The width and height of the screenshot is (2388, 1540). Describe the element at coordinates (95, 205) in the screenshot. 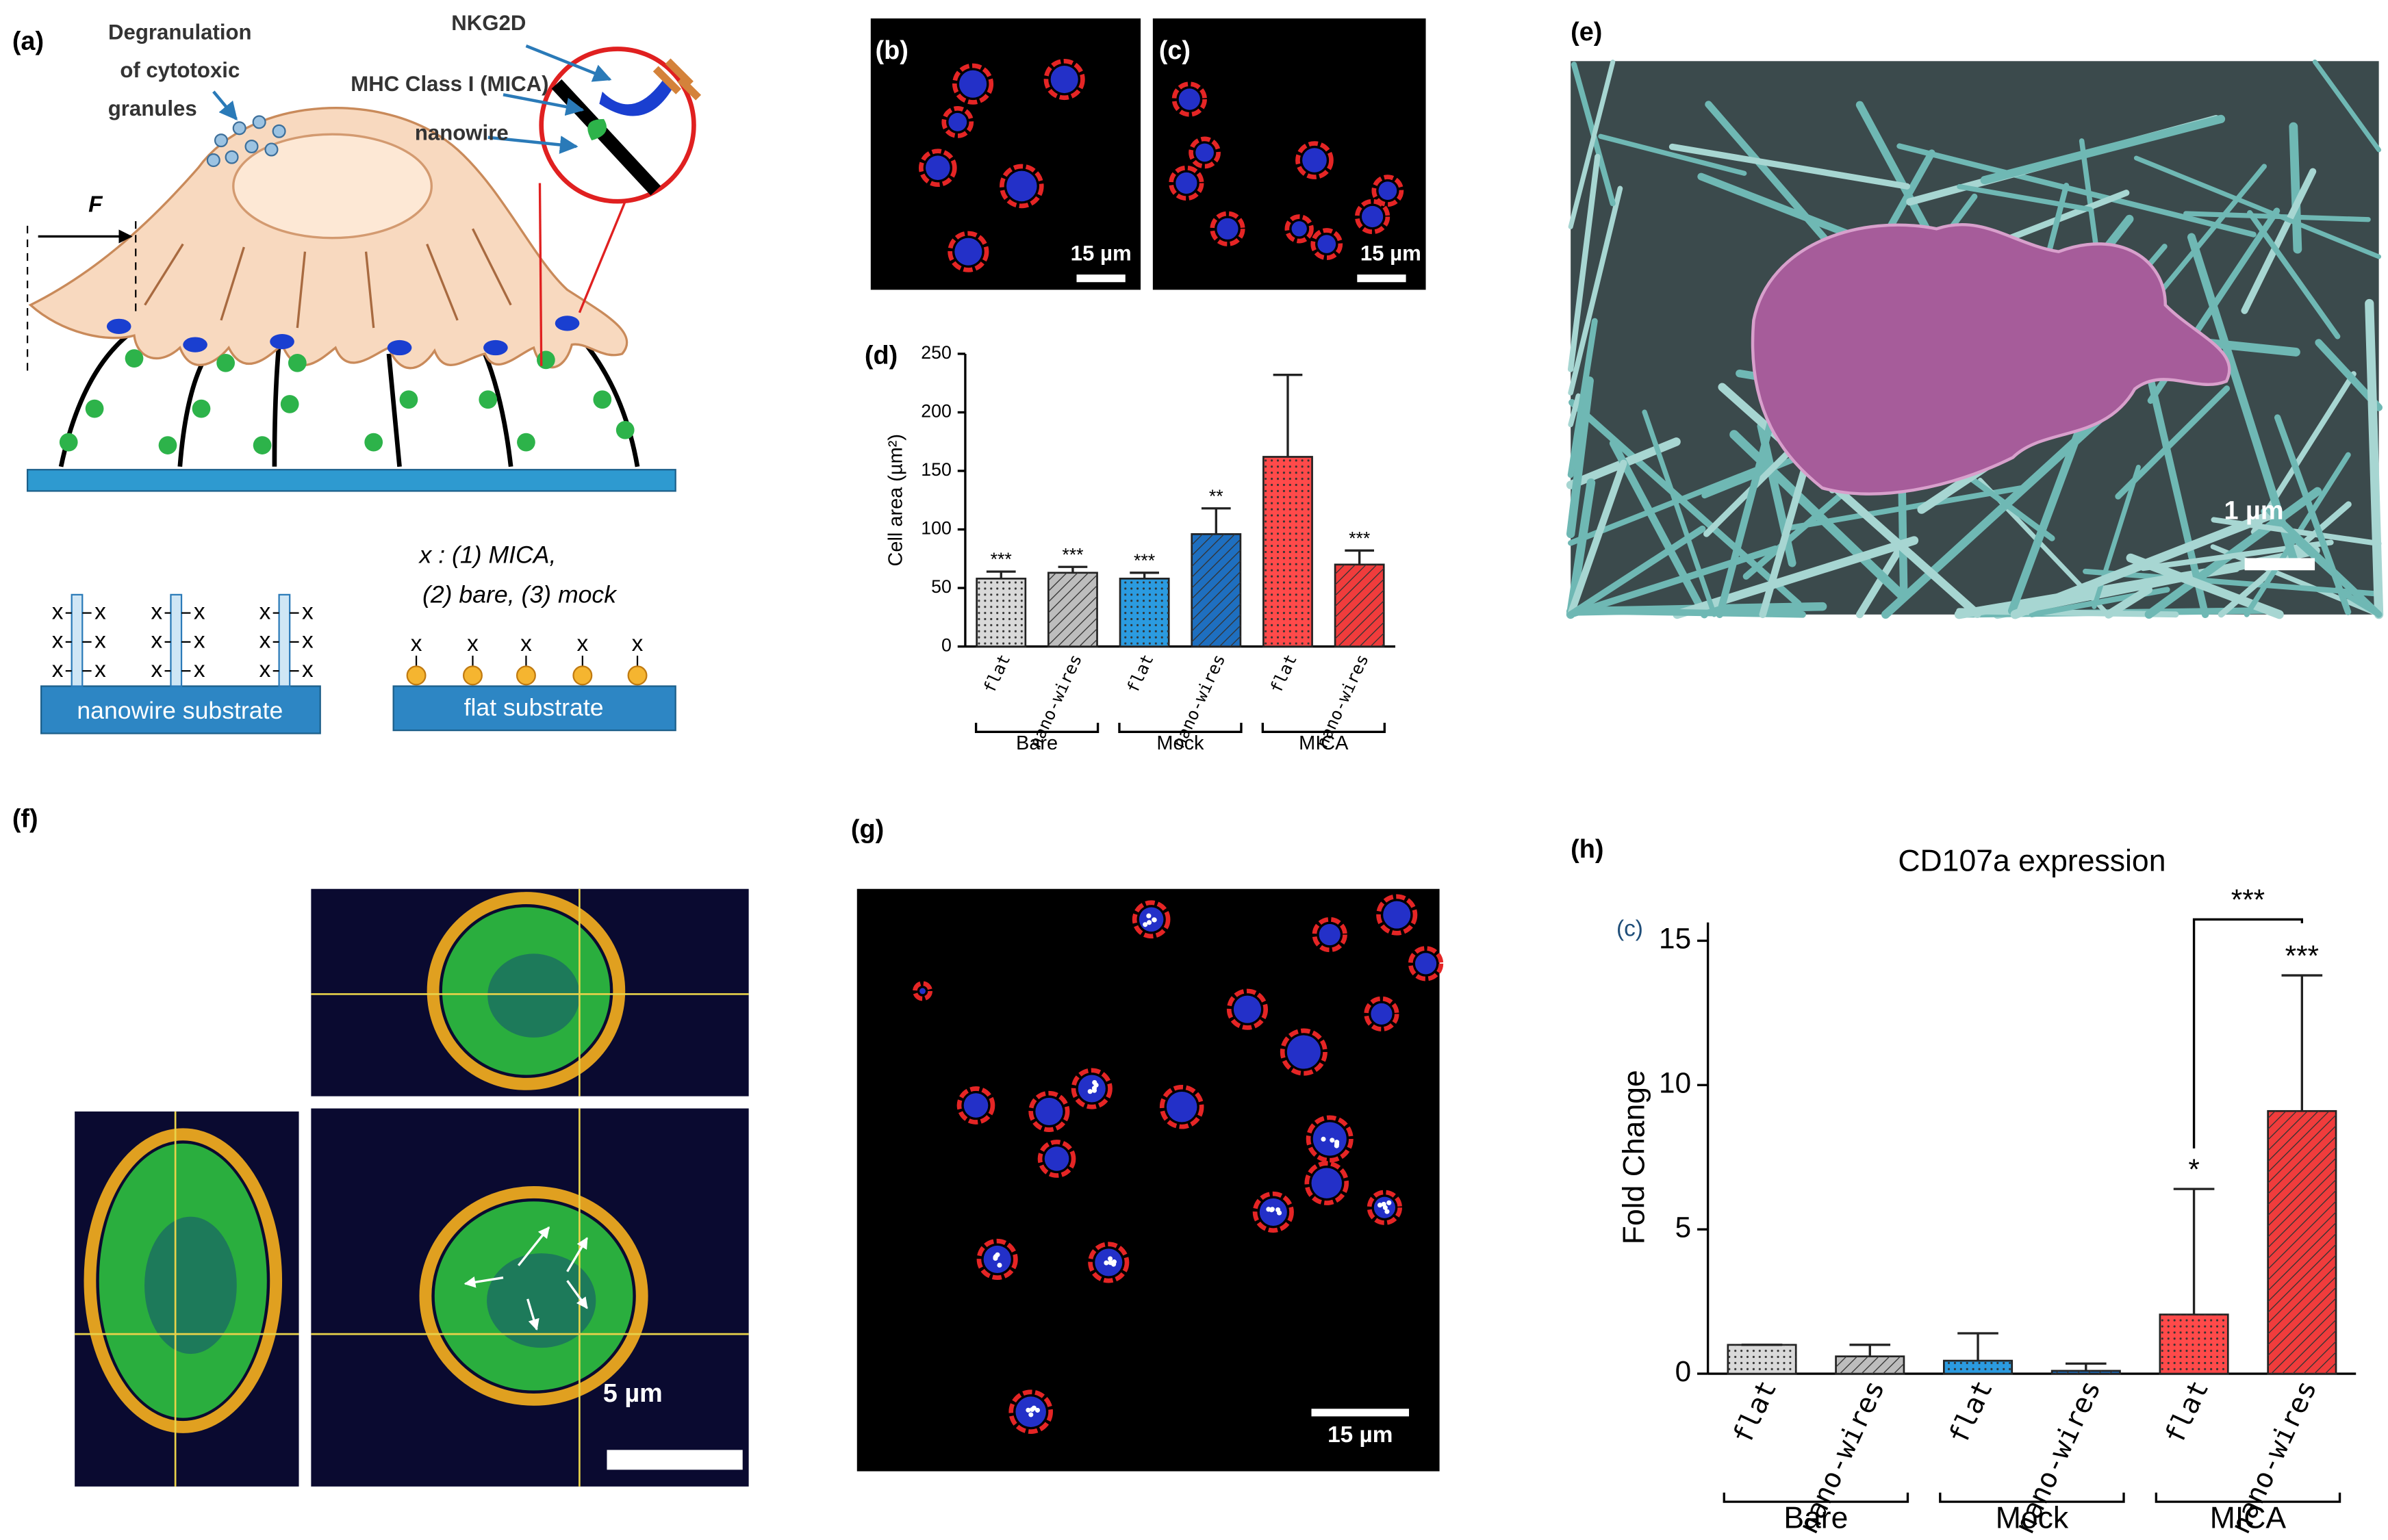

I see `force-label: F` at that location.